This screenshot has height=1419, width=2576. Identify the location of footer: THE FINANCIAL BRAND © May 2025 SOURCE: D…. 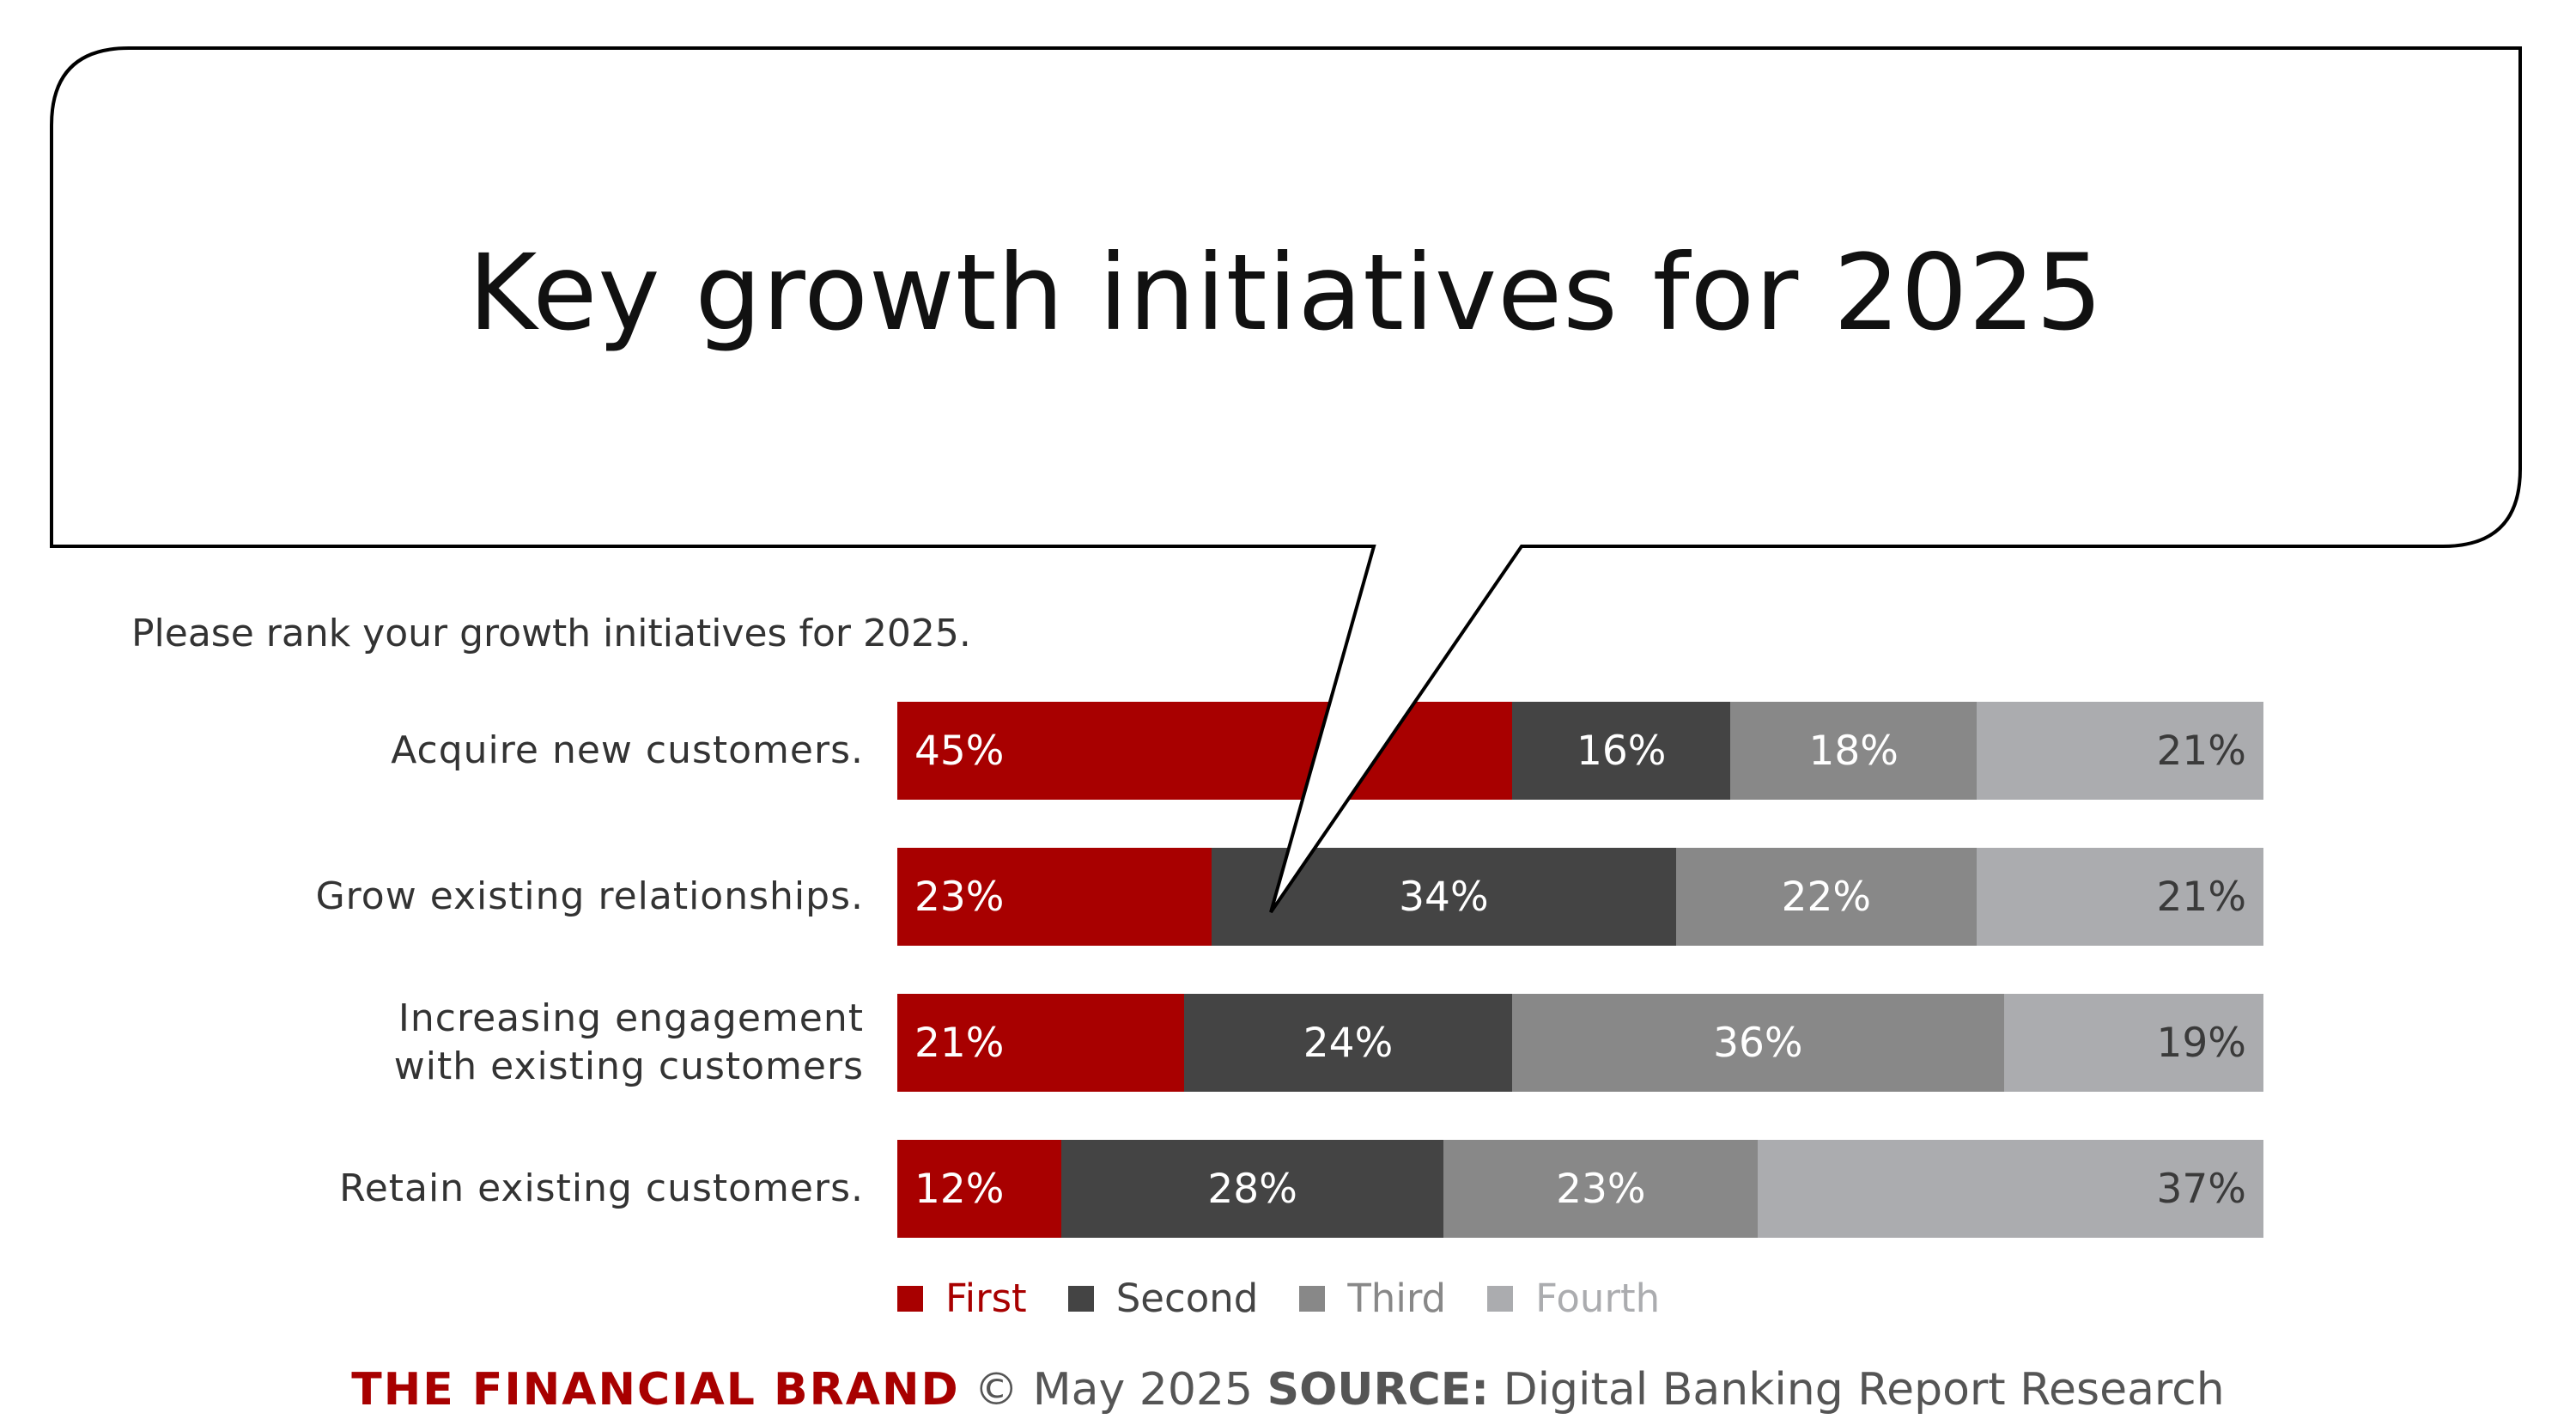
(1288, 1390).